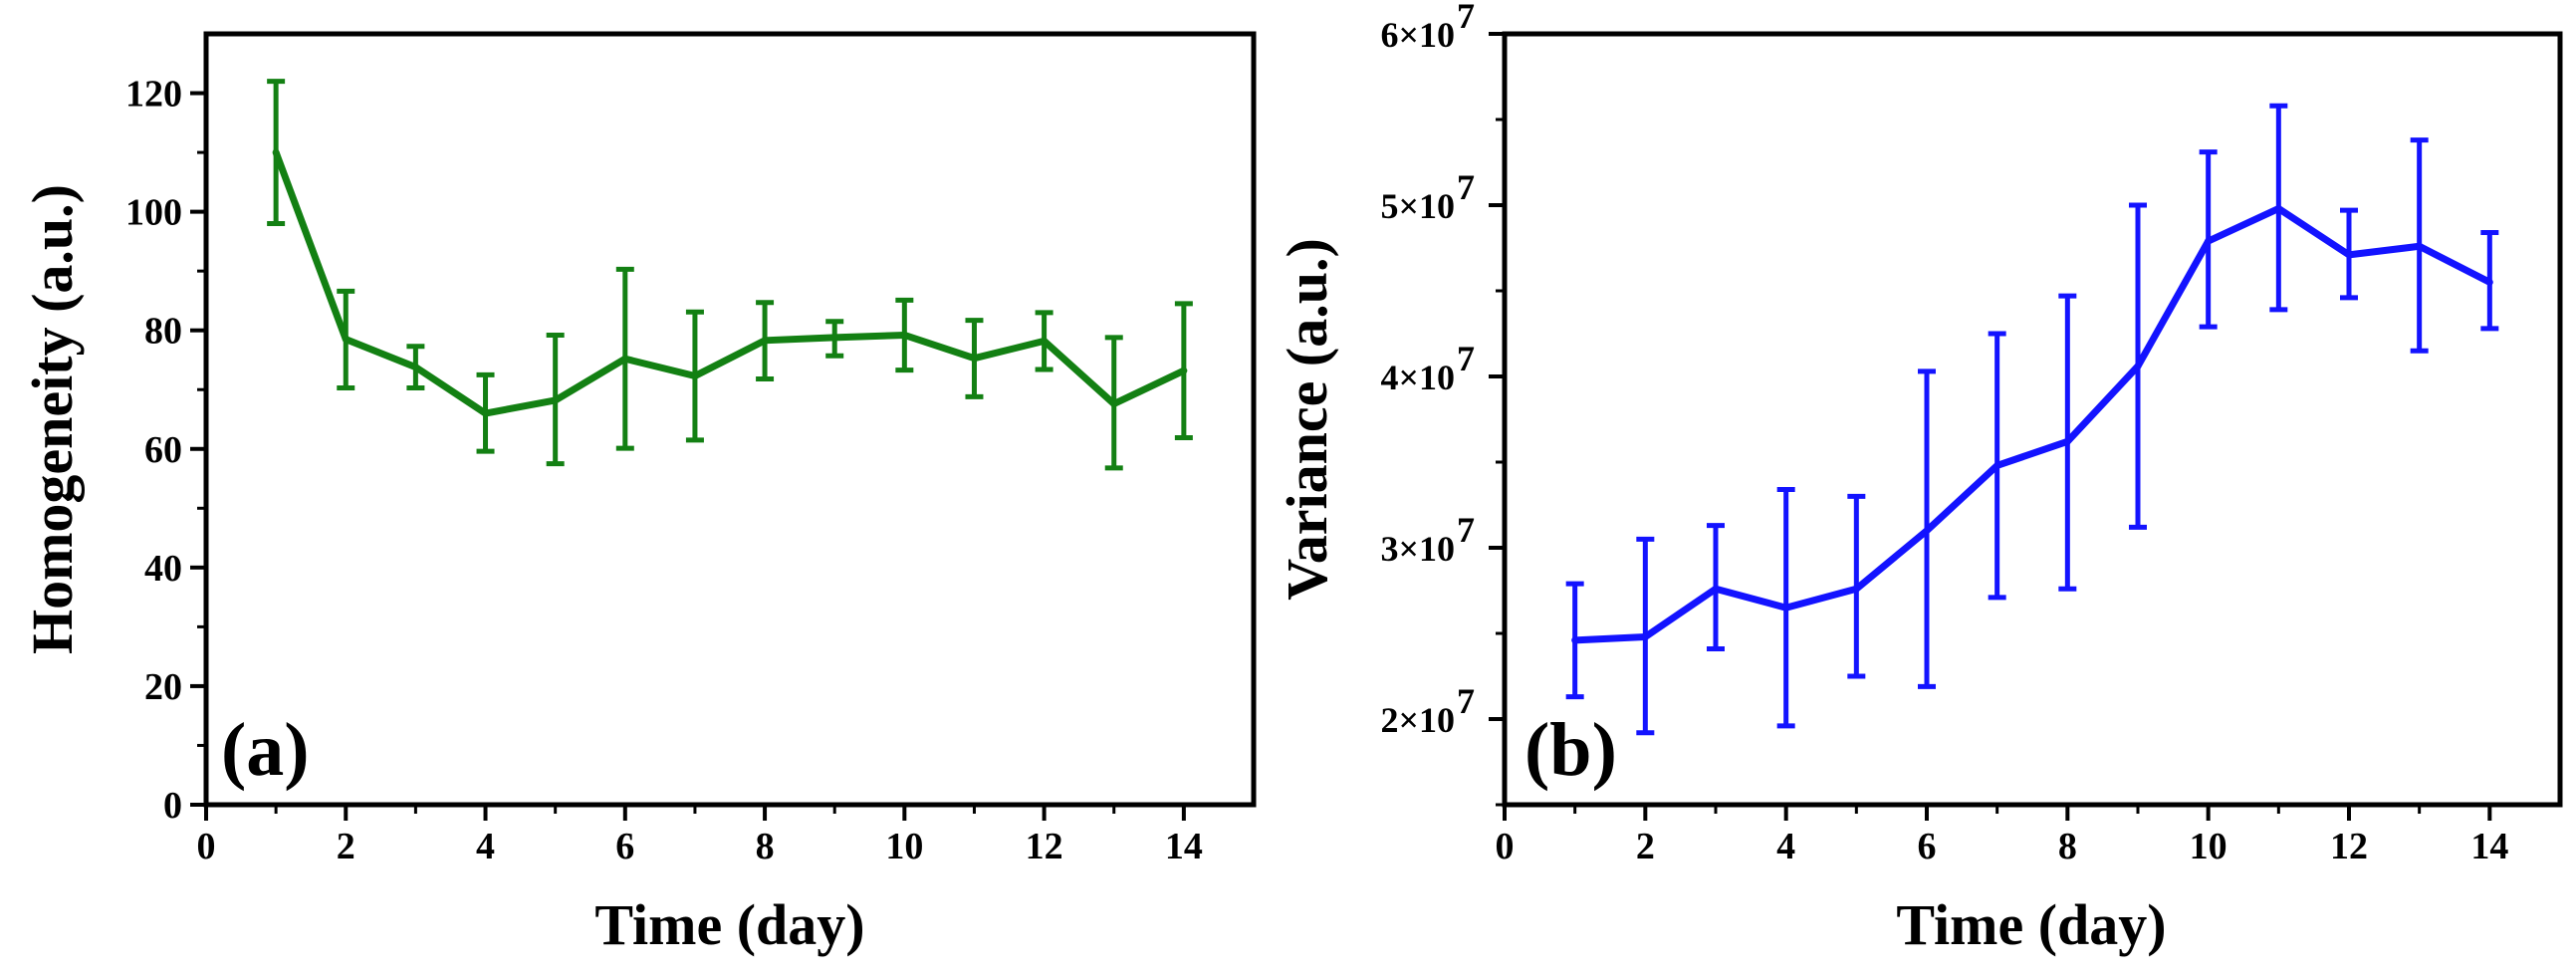  I want to click on y-tick-label: 4×10, so click(1417, 377).